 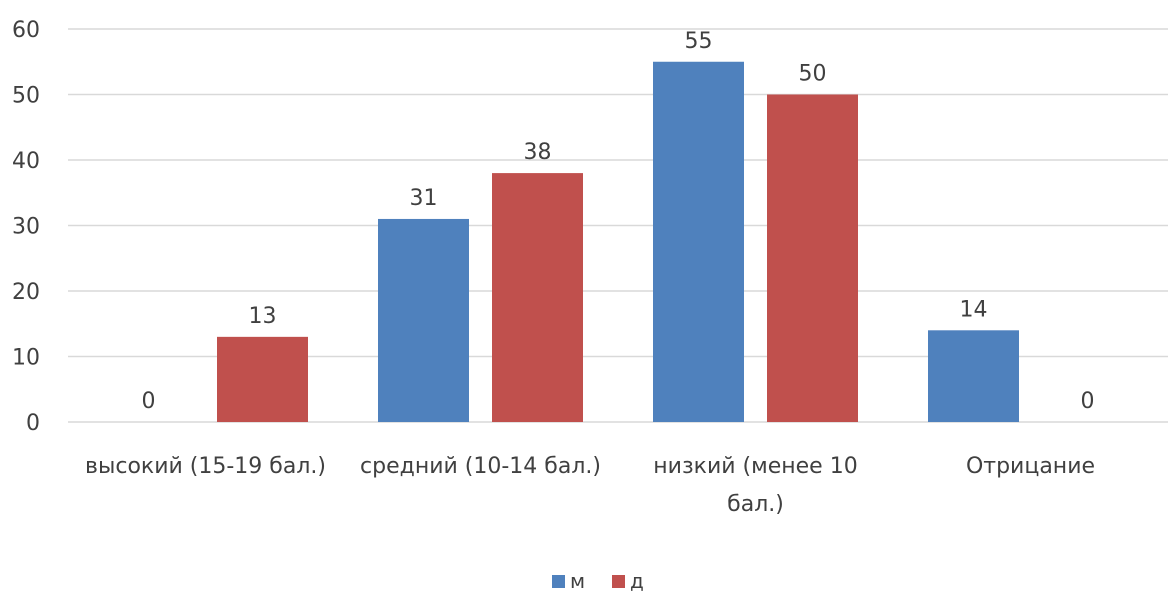 What do you see at coordinates (1030, 466) in the screenshot?
I see `x-tick-label: Отрицание` at bounding box center [1030, 466].